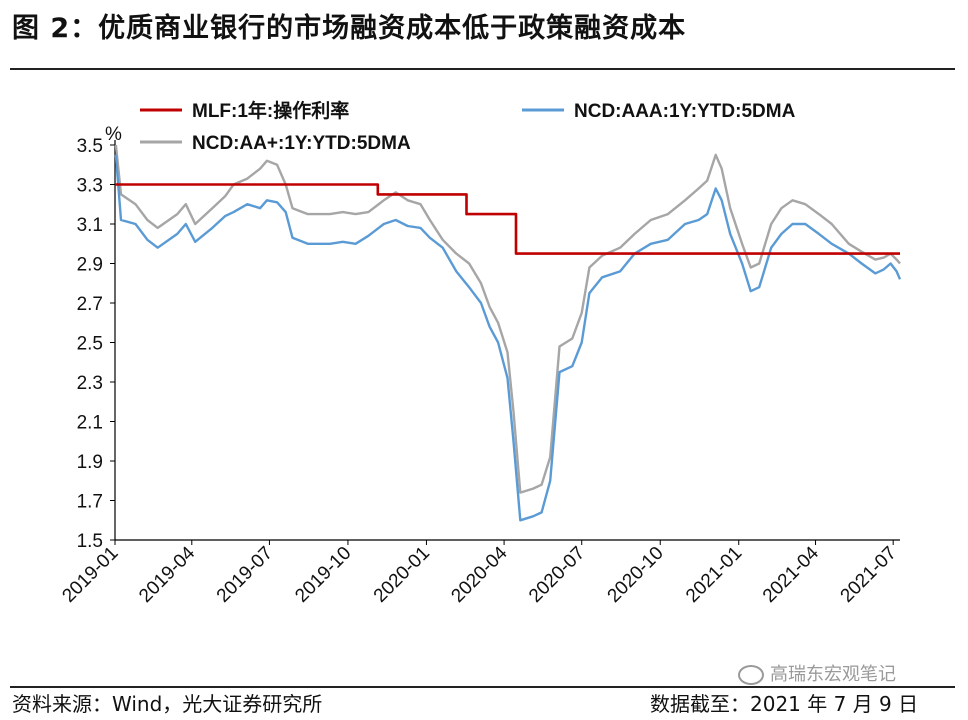 The image size is (968, 720). Describe the element at coordinates (833, 674) in the screenshot. I see `watermark-text: 高瑞东宏观笔记` at that location.